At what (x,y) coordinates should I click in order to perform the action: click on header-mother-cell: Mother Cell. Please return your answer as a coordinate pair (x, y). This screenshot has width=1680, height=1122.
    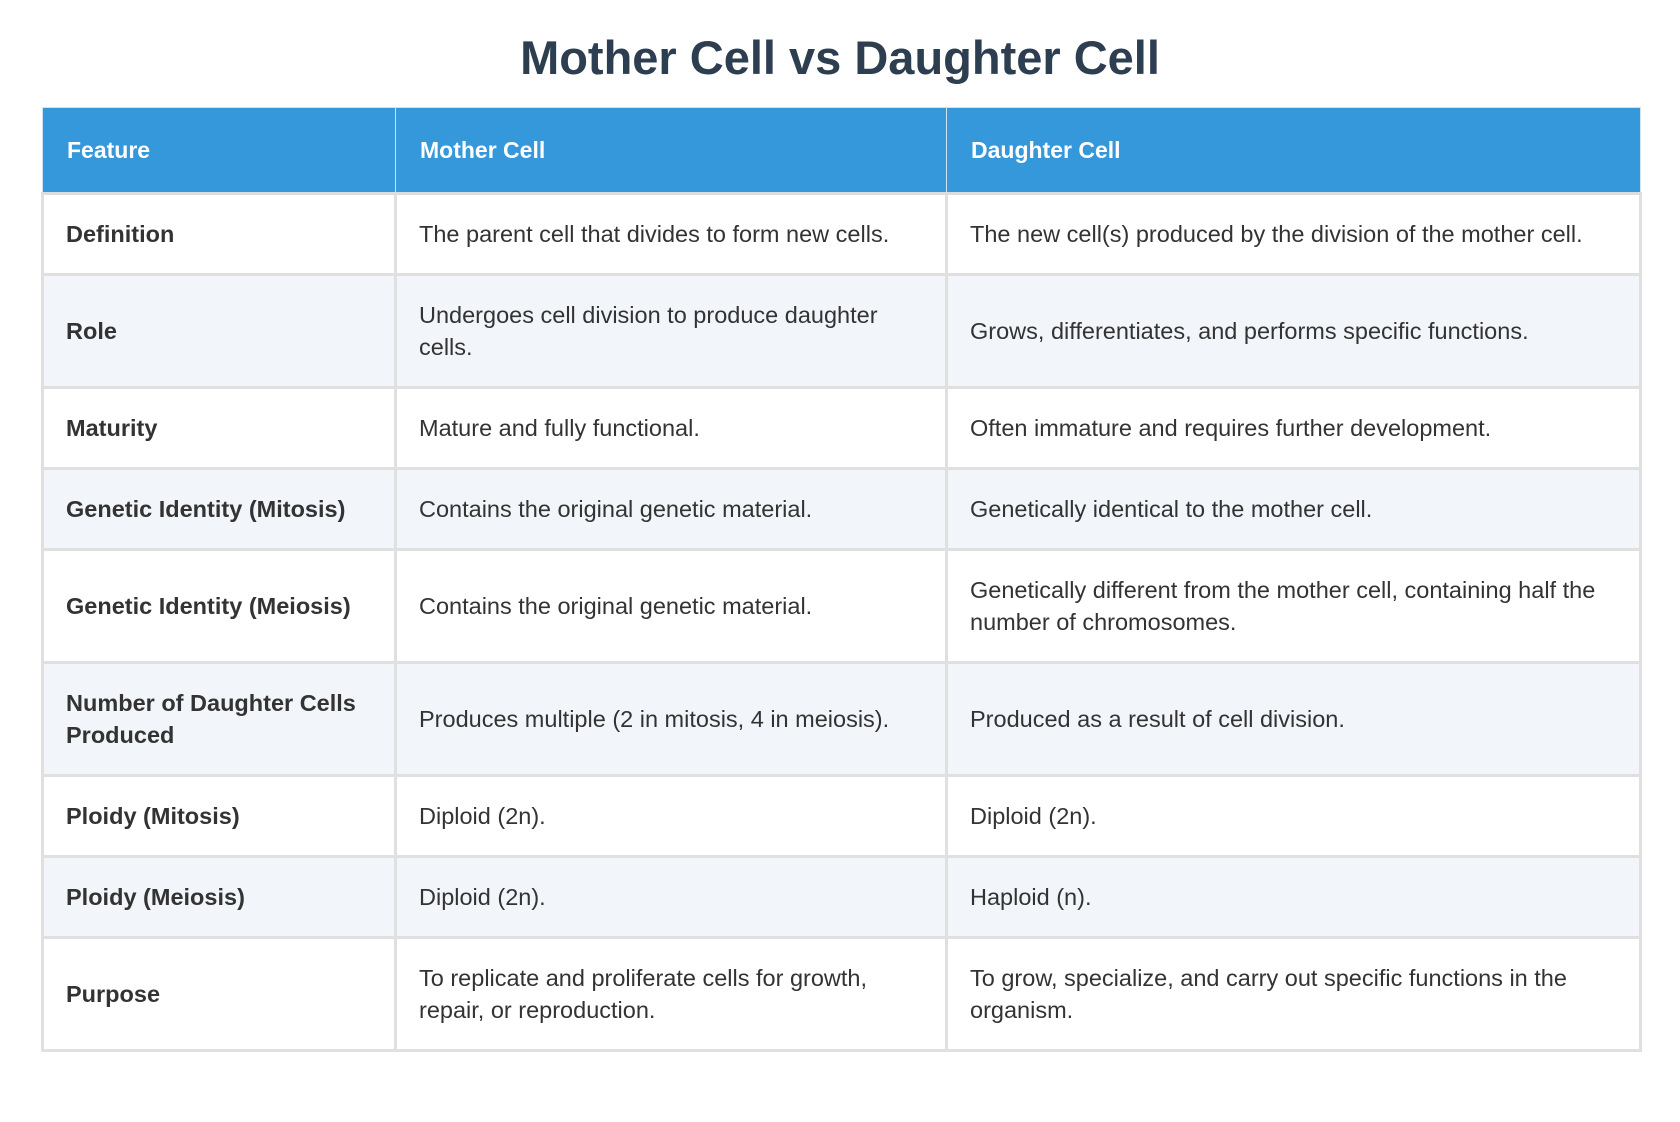
    Looking at the image, I should click on (671, 151).